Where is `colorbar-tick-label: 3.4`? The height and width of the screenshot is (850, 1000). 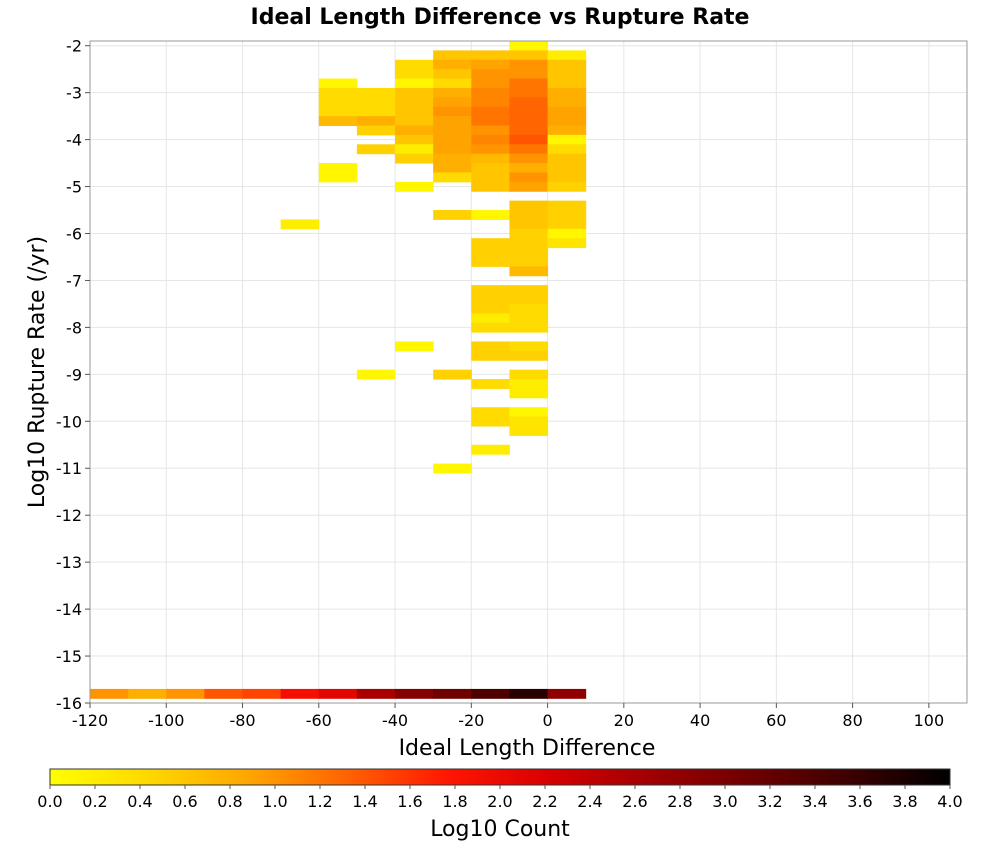
colorbar-tick-label: 3.4 is located at coordinates (814, 801).